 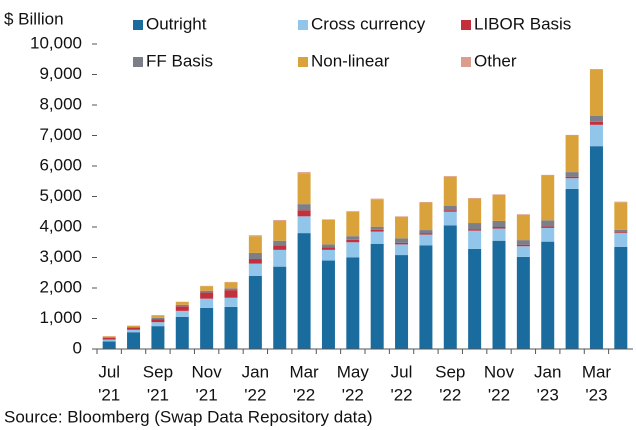 What do you see at coordinates (60, 195) in the screenshot?
I see `y-tick-label: 5,000` at bounding box center [60, 195].